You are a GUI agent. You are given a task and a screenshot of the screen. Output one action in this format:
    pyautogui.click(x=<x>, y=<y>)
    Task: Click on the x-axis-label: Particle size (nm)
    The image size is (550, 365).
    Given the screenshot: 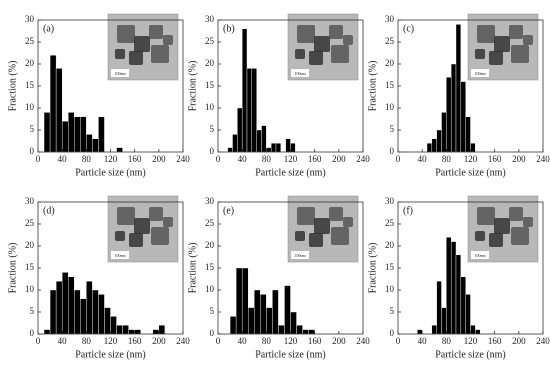 What is the action you would take?
    pyautogui.click(x=290, y=354)
    